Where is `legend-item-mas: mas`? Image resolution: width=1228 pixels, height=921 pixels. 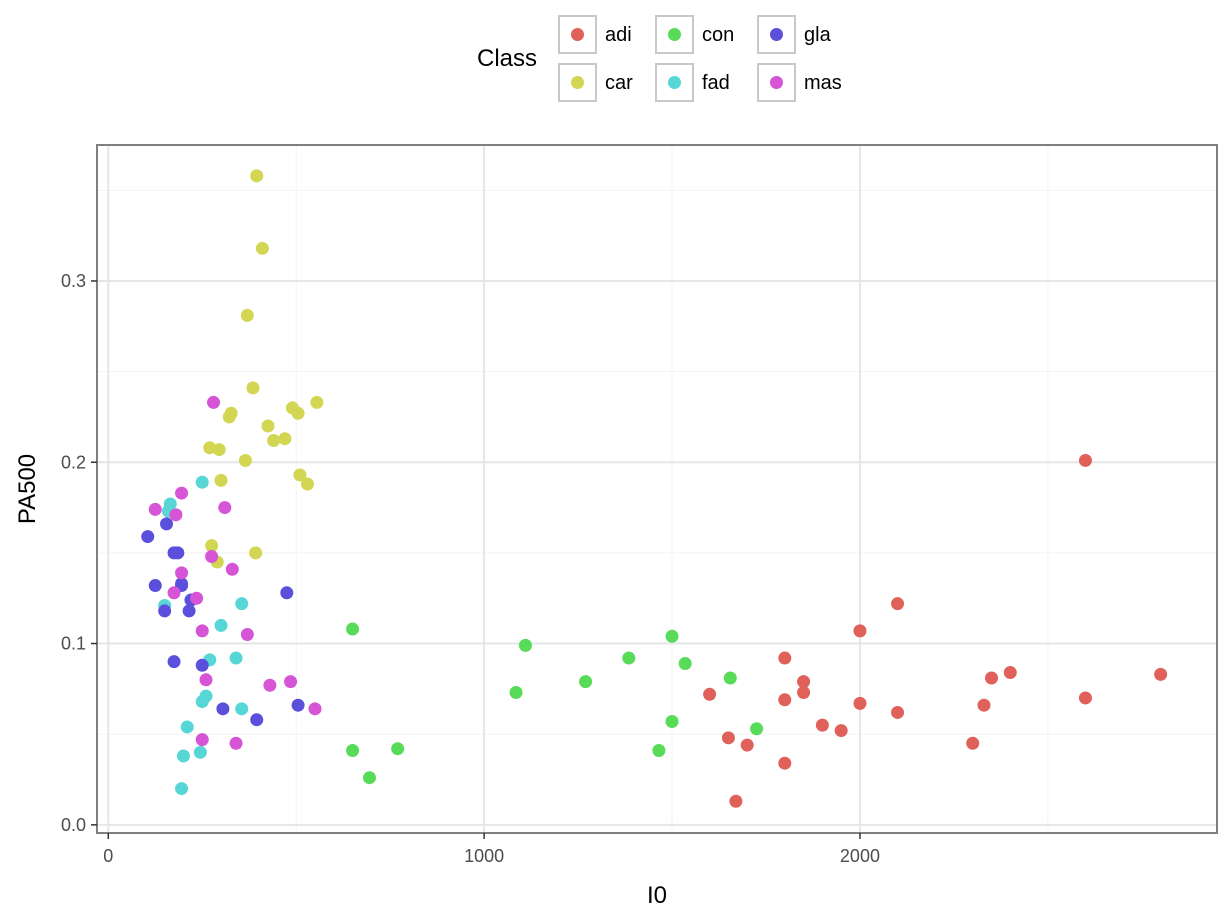 legend-item-mas: mas is located at coordinates (799, 82).